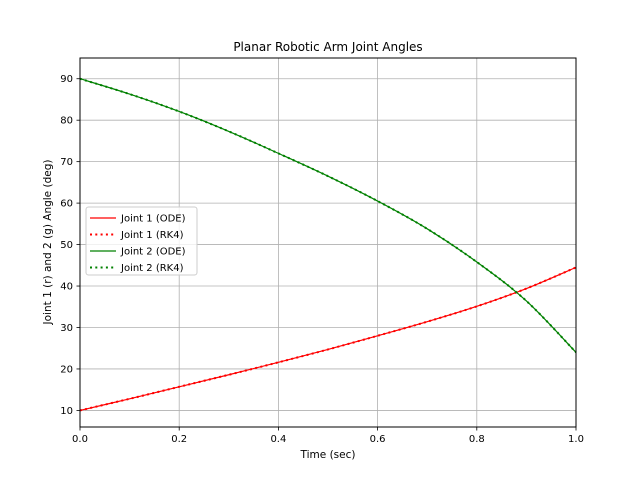  I want to click on y-tick-label: 90, so click(66, 79).